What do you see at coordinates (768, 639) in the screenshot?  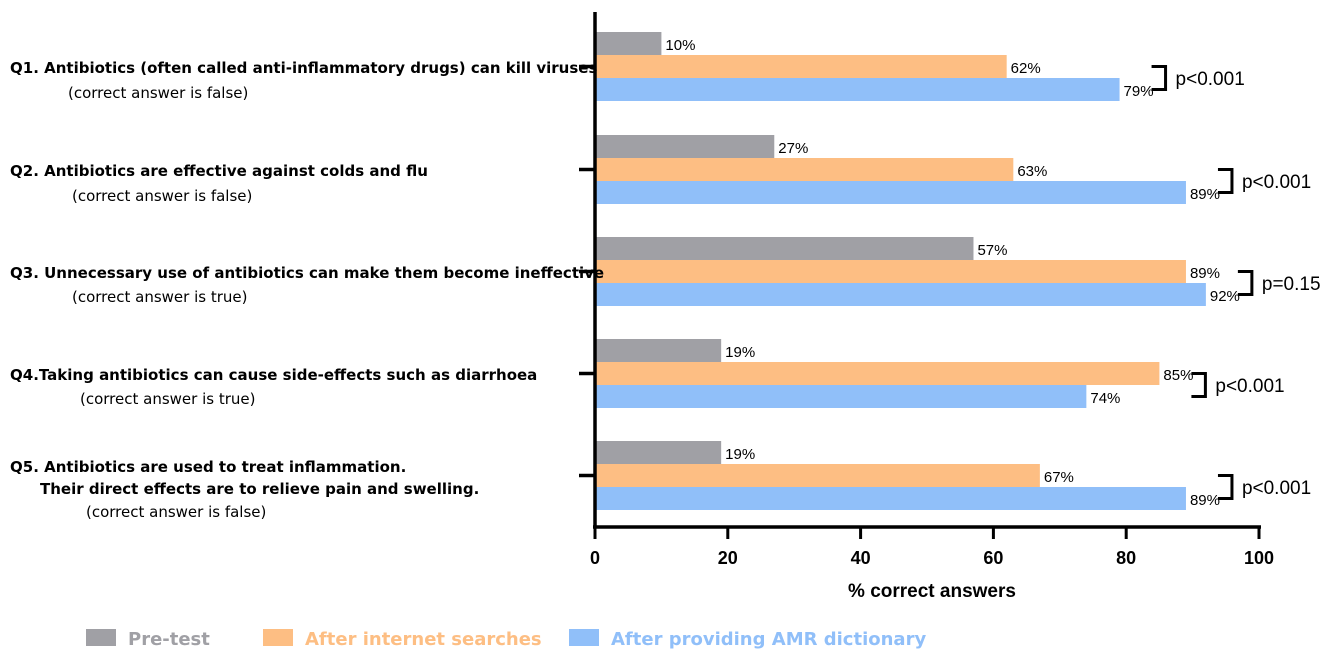 I see `legend-label: After providing AMR dictionary` at bounding box center [768, 639].